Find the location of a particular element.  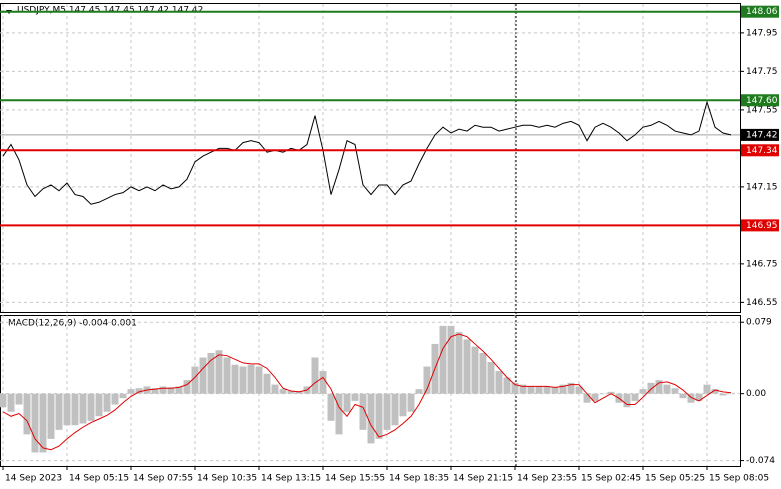

level-label: 146.95 is located at coordinates (762, 226).